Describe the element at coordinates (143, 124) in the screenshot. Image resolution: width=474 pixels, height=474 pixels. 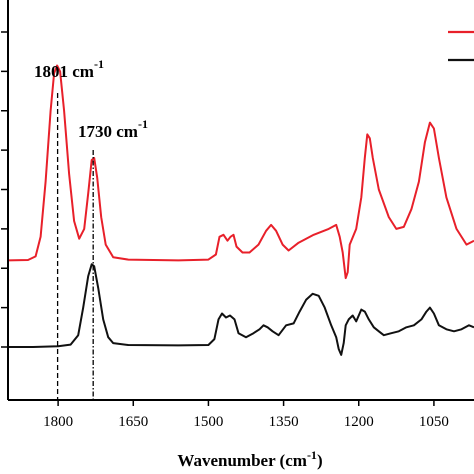
I see `peak-label-1730-sup: -1` at that location.